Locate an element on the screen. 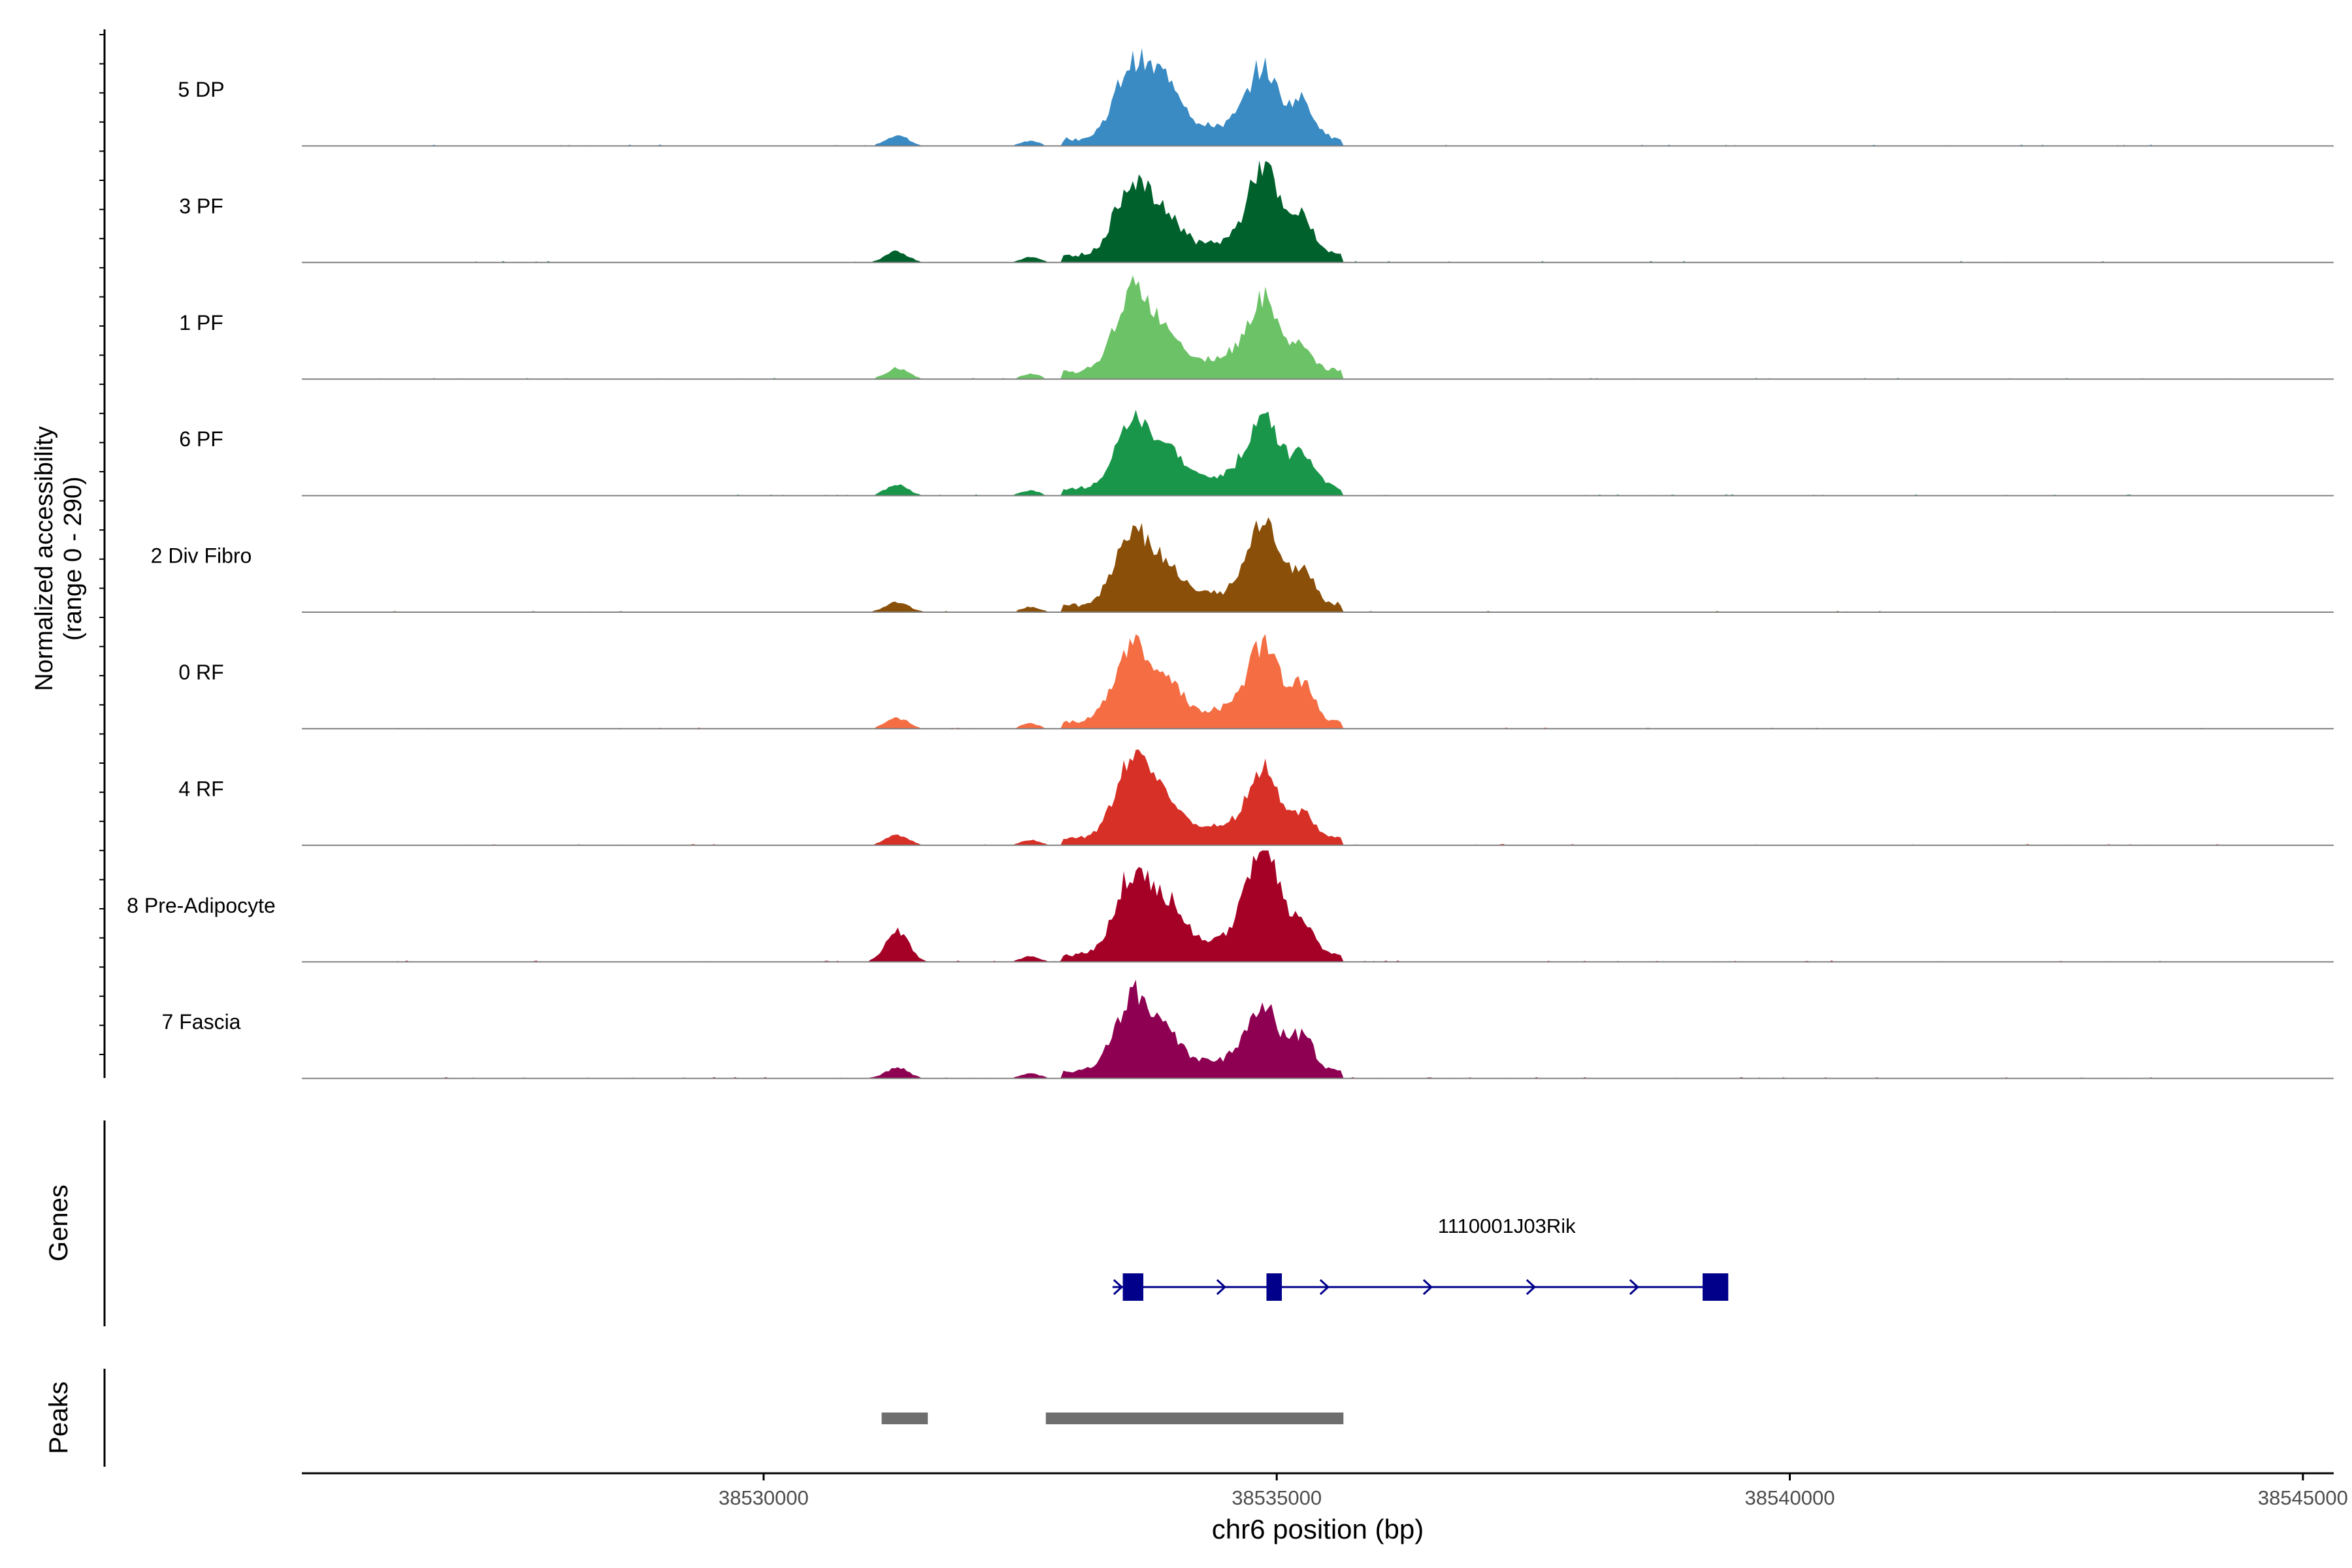 This screenshot has height=1568, width=2352. x-tick-label: 38530000 is located at coordinates (764, 1497).